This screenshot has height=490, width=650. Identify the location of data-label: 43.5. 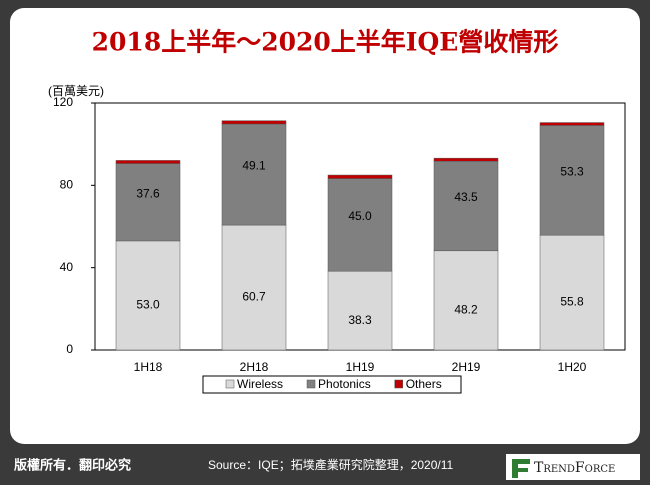
(466, 197).